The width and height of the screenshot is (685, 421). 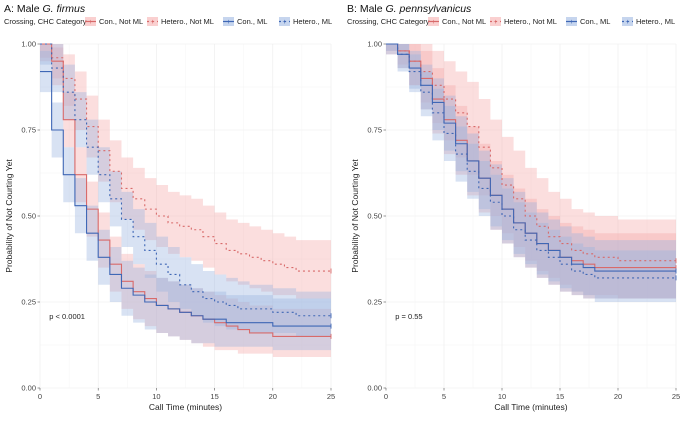 I want to click on panel-title: A: Male G. firmus, so click(x=45, y=9).